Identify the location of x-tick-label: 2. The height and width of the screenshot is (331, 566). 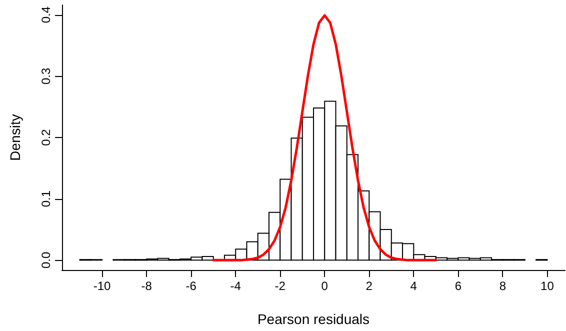
(369, 286).